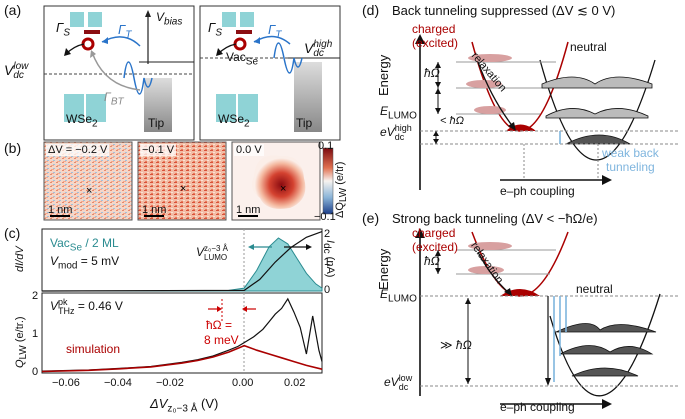  Describe the element at coordinates (118, 383) in the screenshot. I see `c-xtick-1: −0.04` at that location.